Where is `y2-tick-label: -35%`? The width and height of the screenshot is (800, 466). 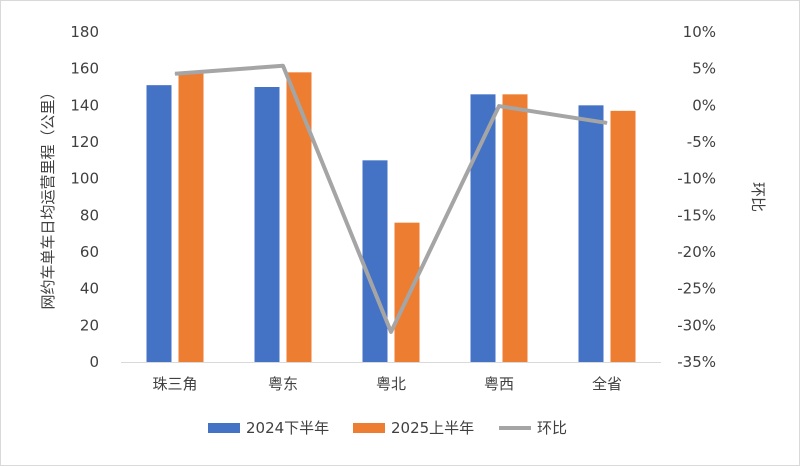
y2-tick-label: -35% is located at coordinates (696, 362).